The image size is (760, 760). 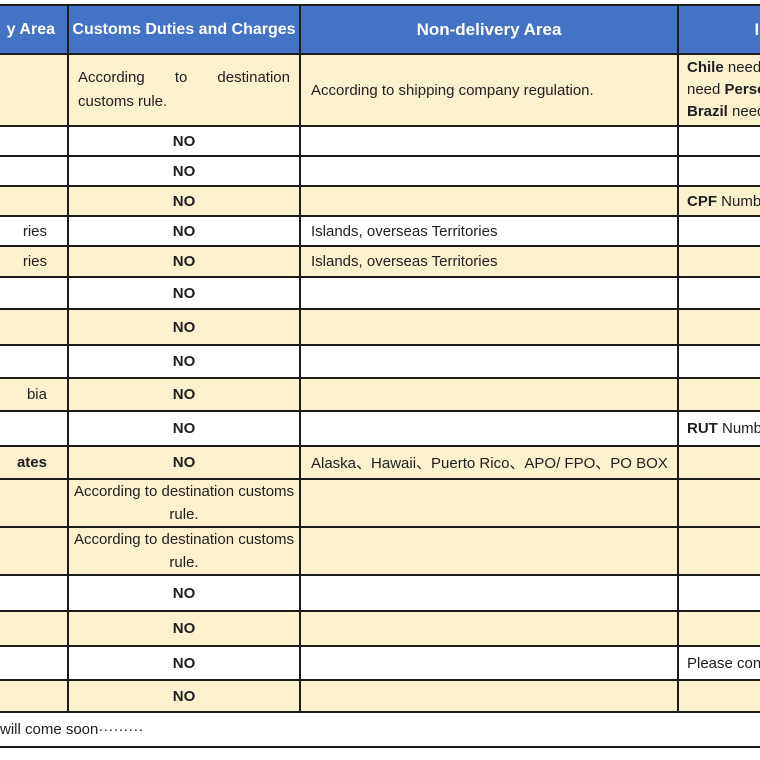 What do you see at coordinates (718, 29) in the screenshot?
I see `header-id: ID` at bounding box center [718, 29].